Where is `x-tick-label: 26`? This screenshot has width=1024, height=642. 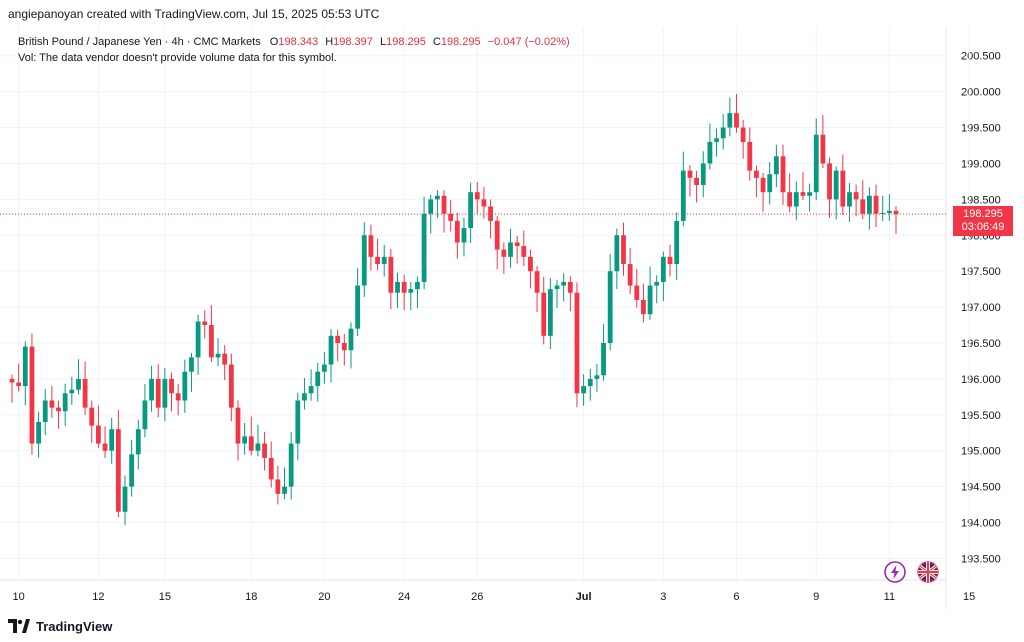 x-tick-label: 26 is located at coordinates (477, 597).